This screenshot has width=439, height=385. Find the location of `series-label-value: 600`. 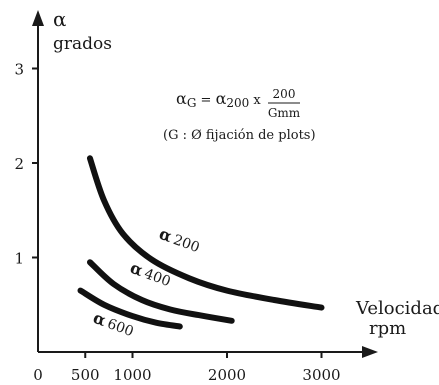

series-label-value: 600 is located at coordinates (120, 328).